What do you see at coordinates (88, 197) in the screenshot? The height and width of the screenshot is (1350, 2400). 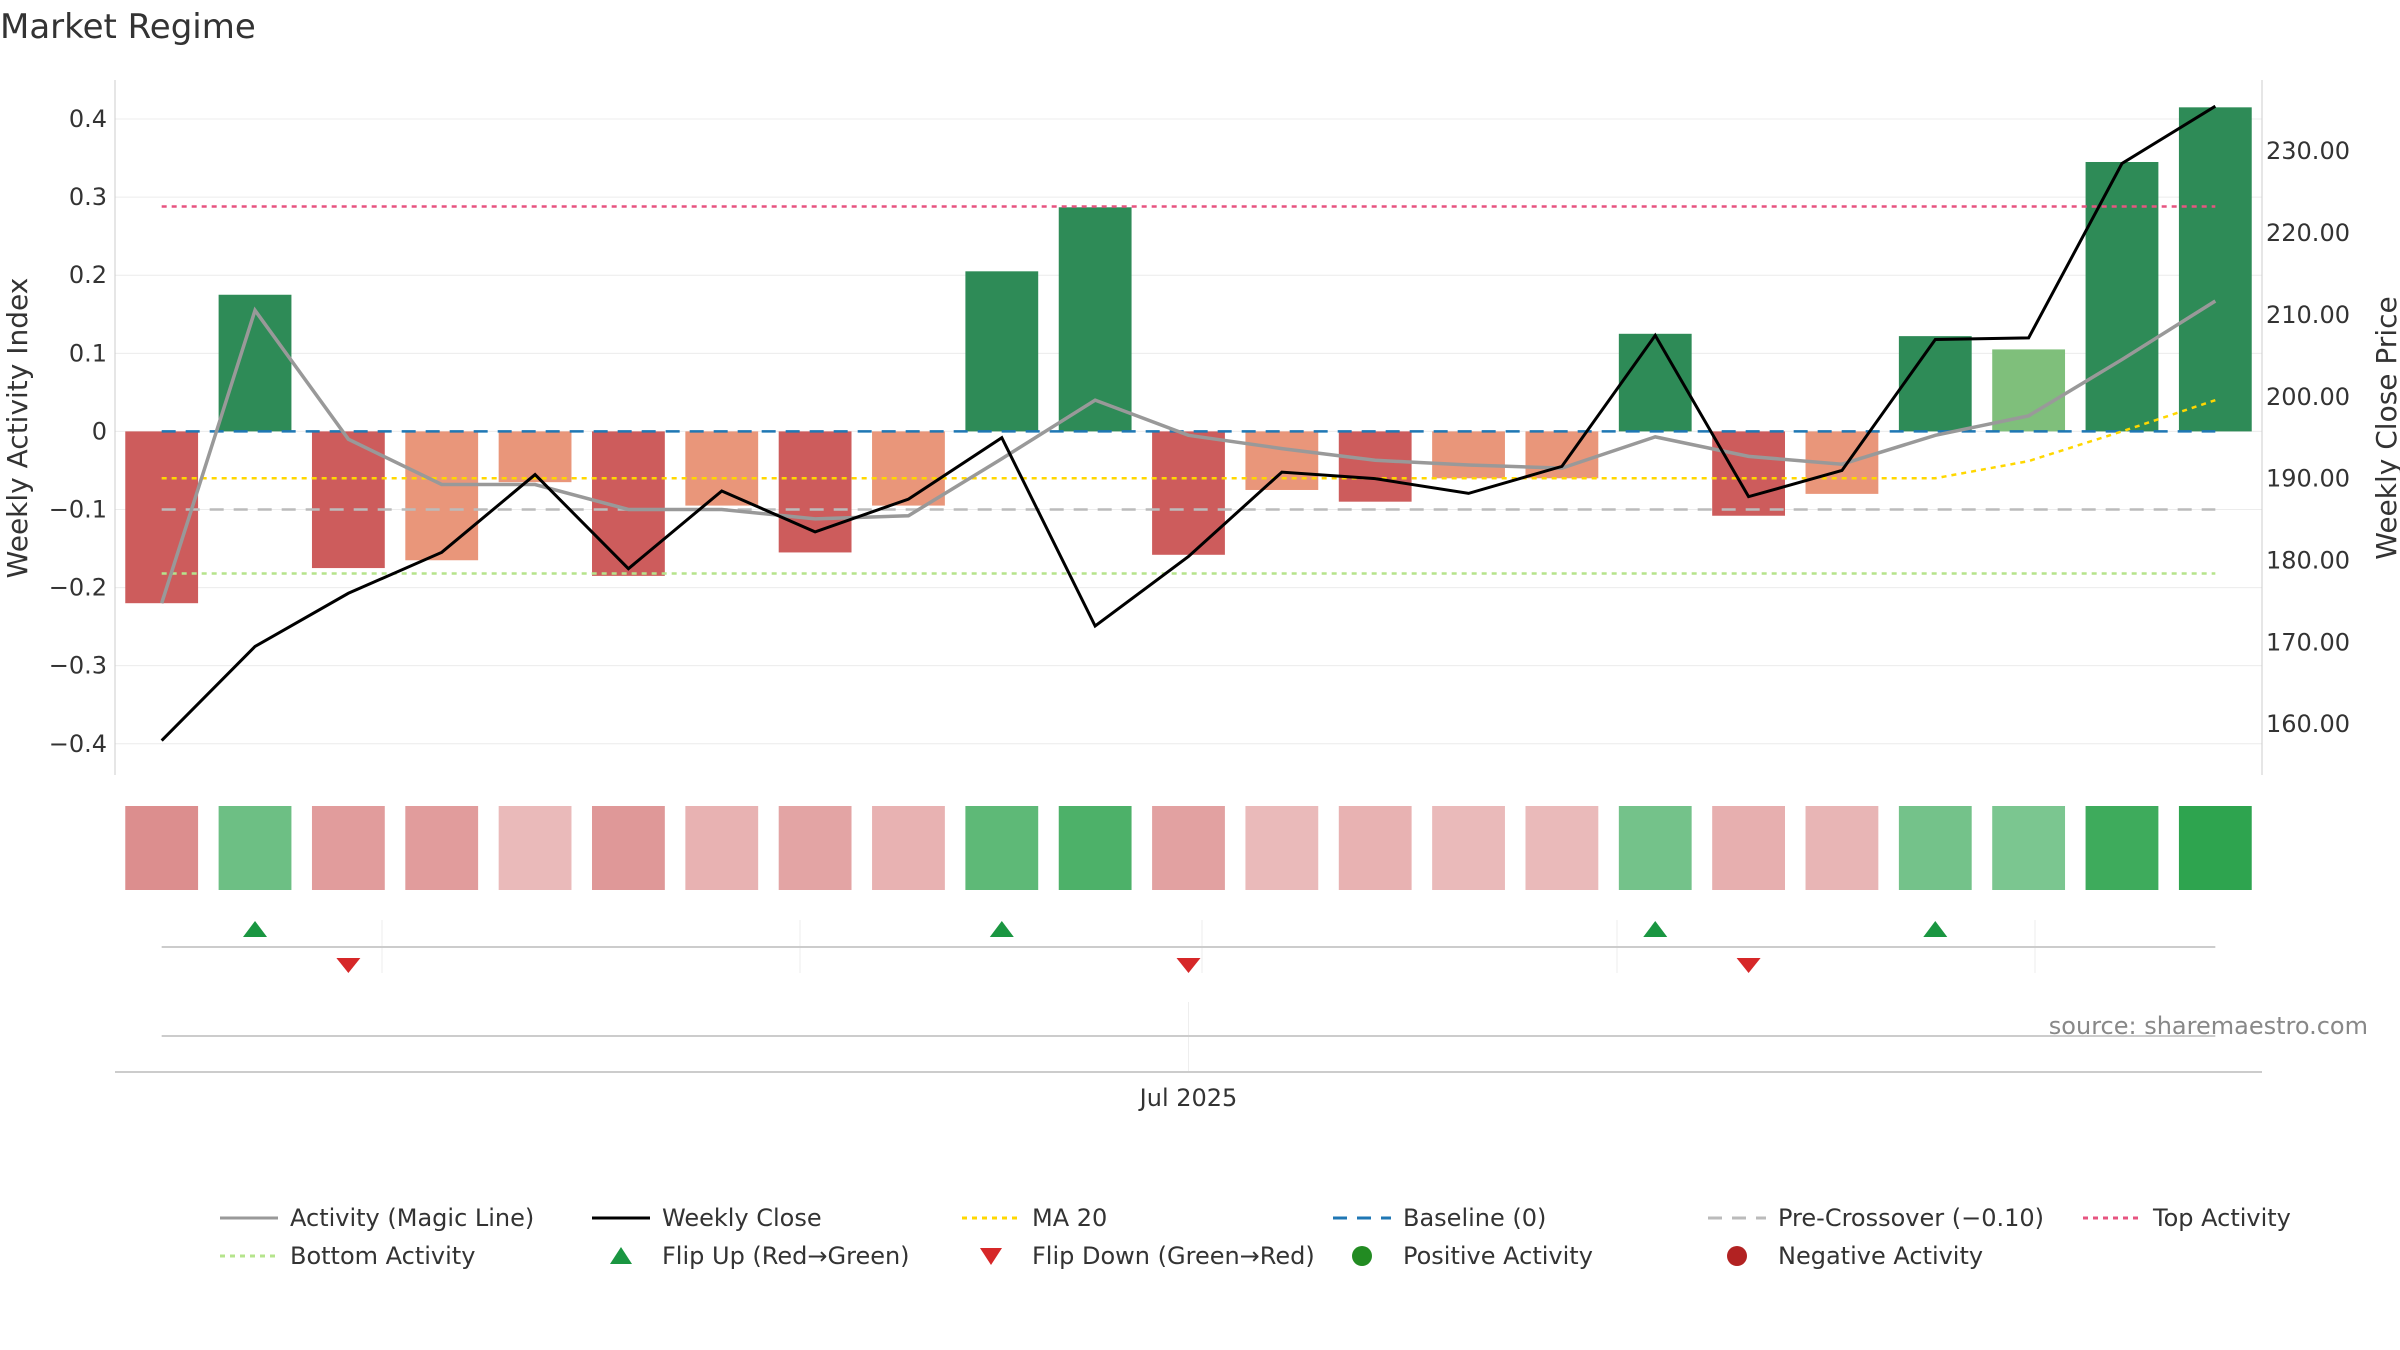 I see `y-tick-label: 0.3` at bounding box center [88, 197].